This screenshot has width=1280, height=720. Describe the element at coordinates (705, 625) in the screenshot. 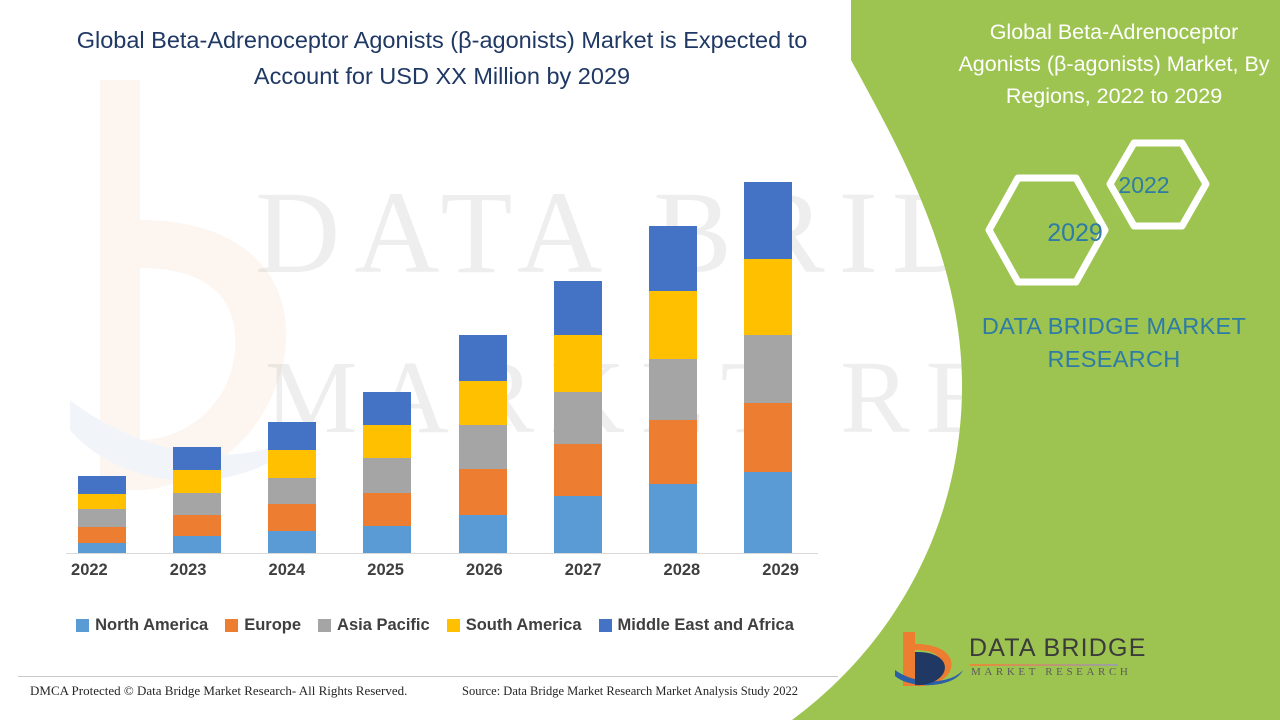

I see `legend-label: Middle East and Africa` at that location.